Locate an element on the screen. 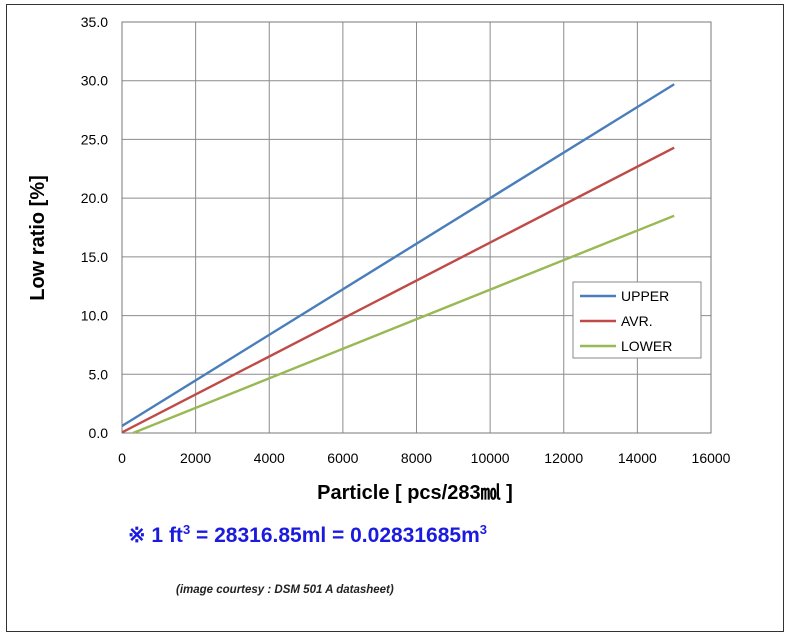  x-tick-label: 10000 is located at coordinates (490, 458).